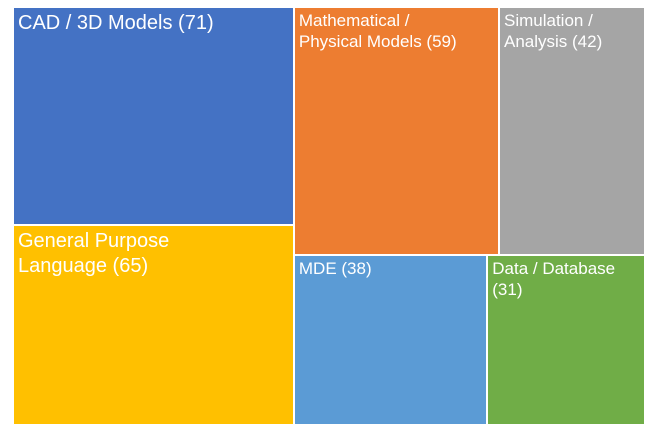  Describe the element at coordinates (335, 269) in the screenshot. I see `tile-label: MDE (38)` at that location.